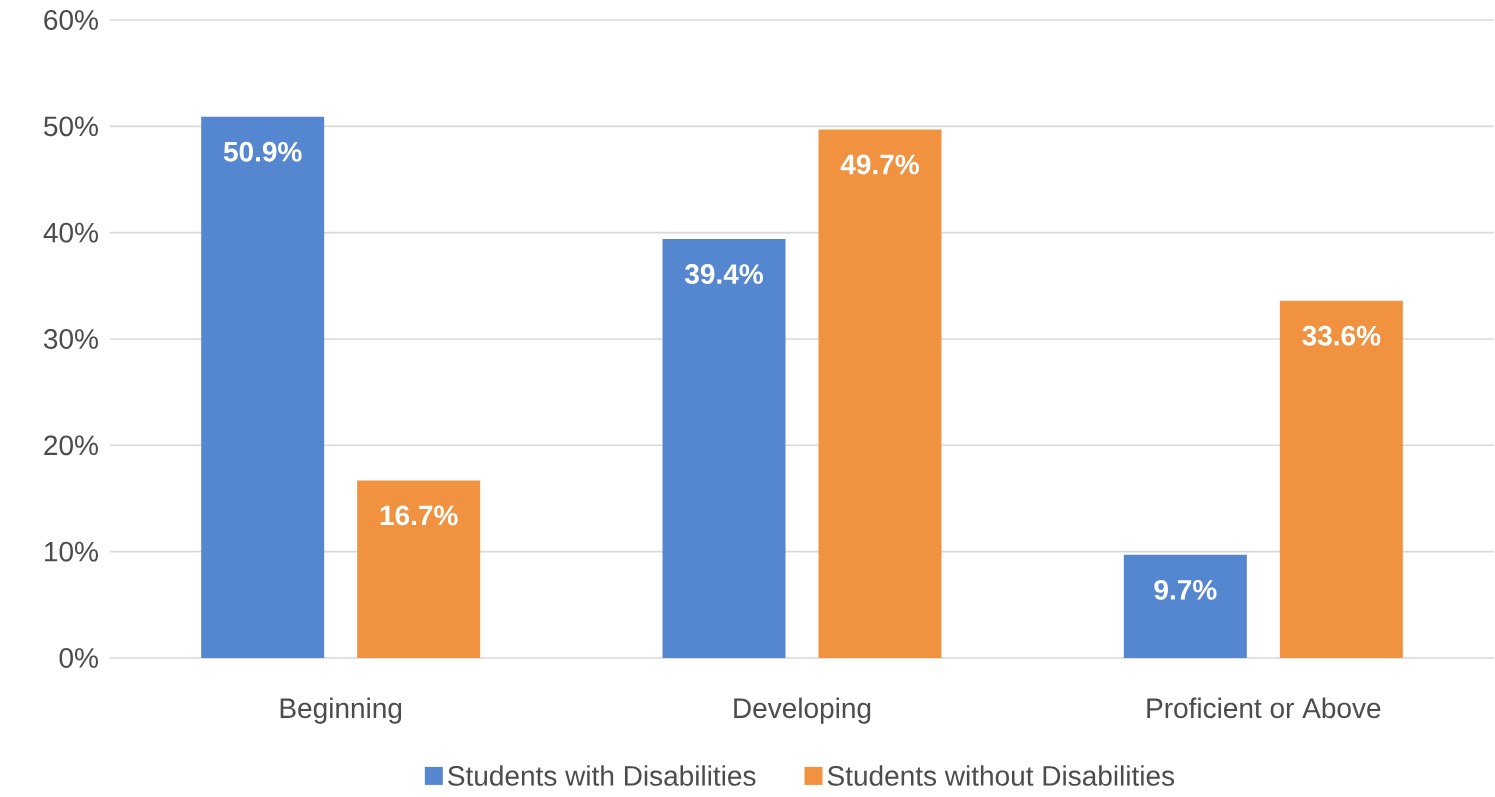 This screenshot has width=1495, height=797. Describe the element at coordinates (1264, 708) in the screenshot. I see `x-tick-label: Proficient or Above` at that location.